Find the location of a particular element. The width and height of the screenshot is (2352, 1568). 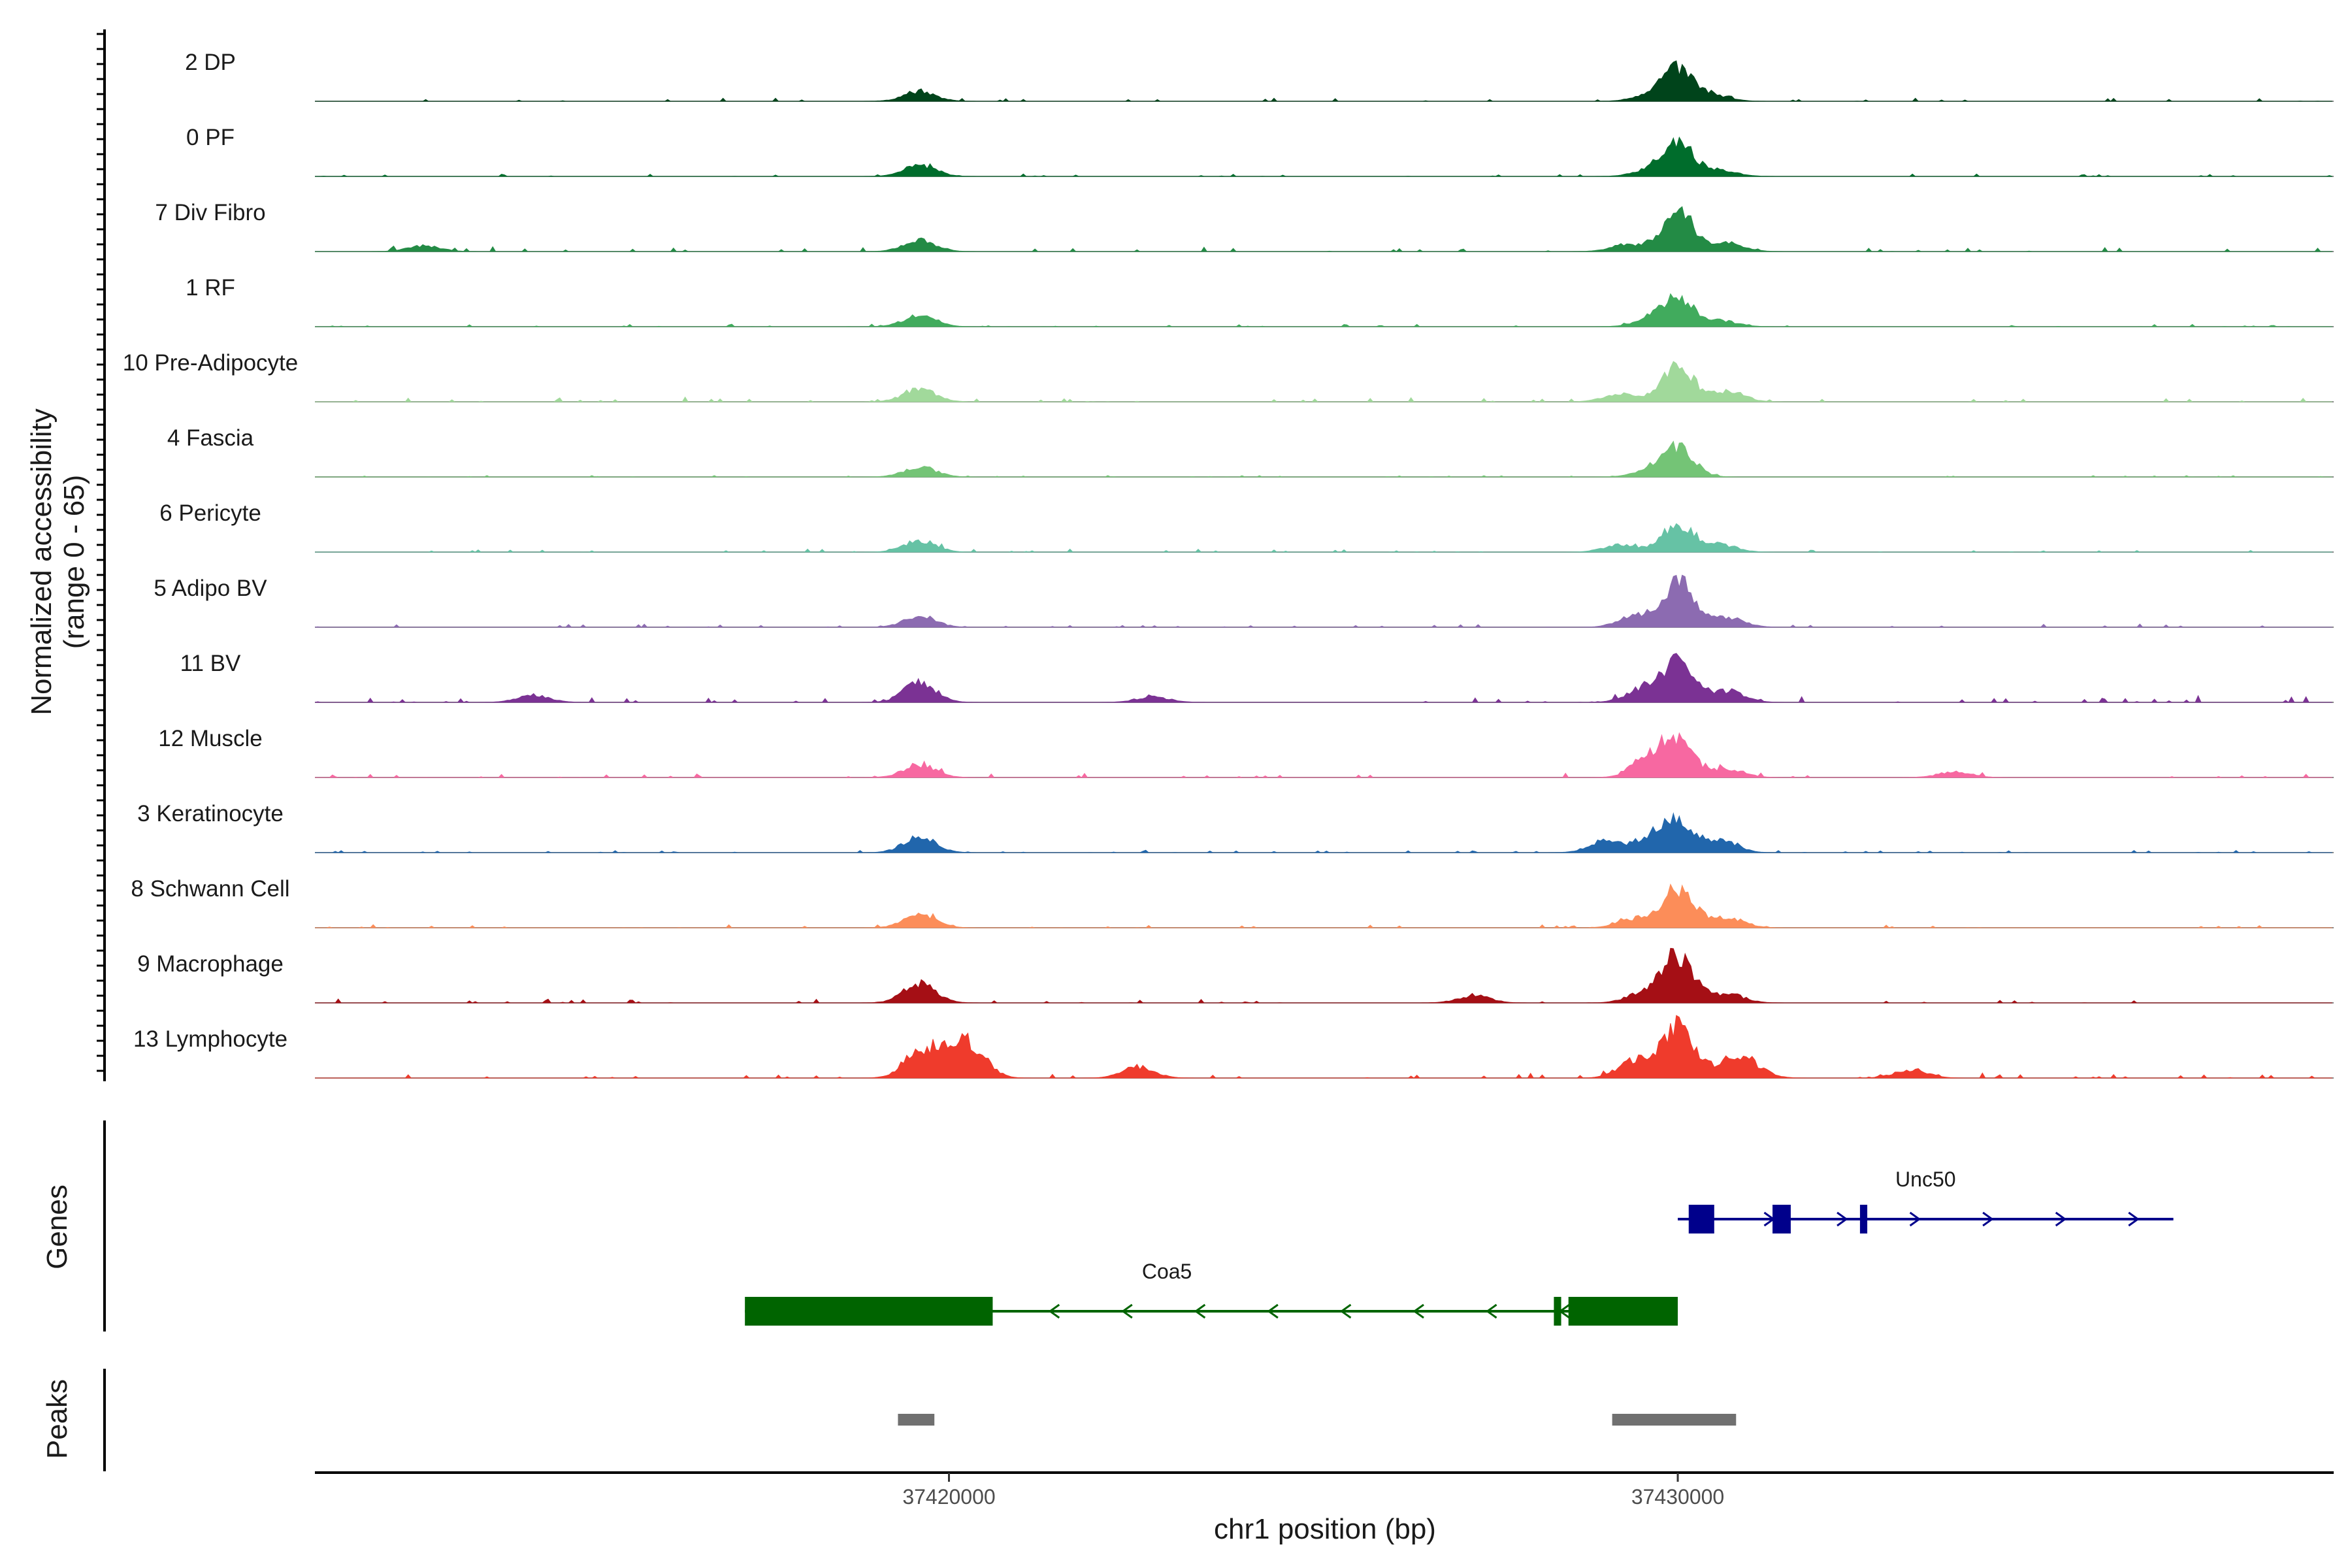

track-4-fascia: 4 Fascia is located at coordinates (1250, 451).